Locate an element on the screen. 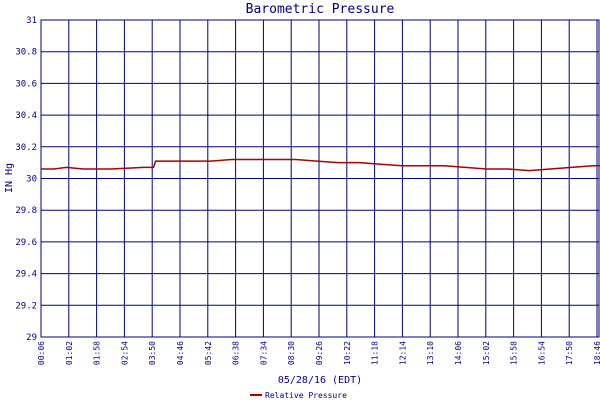 The image size is (600, 404). x-tick-label: 03:50 is located at coordinates (152, 353).